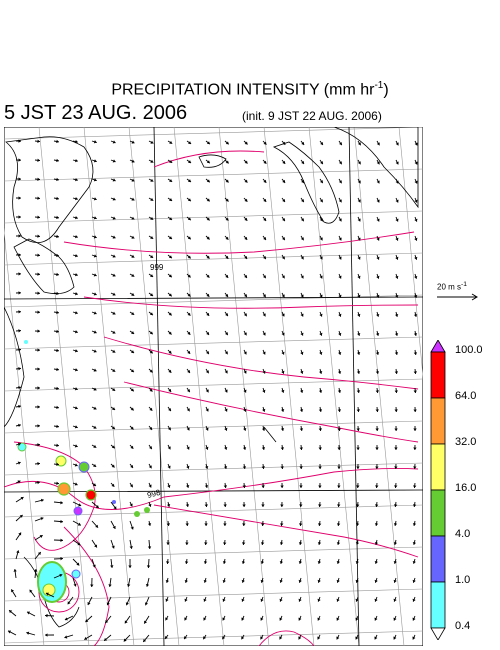 The width and height of the screenshot is (500, 650). What do you see at coordinates (438, 490) in the screenshot?
I see `colorbar-boxes` at bounding box center [438, 490].